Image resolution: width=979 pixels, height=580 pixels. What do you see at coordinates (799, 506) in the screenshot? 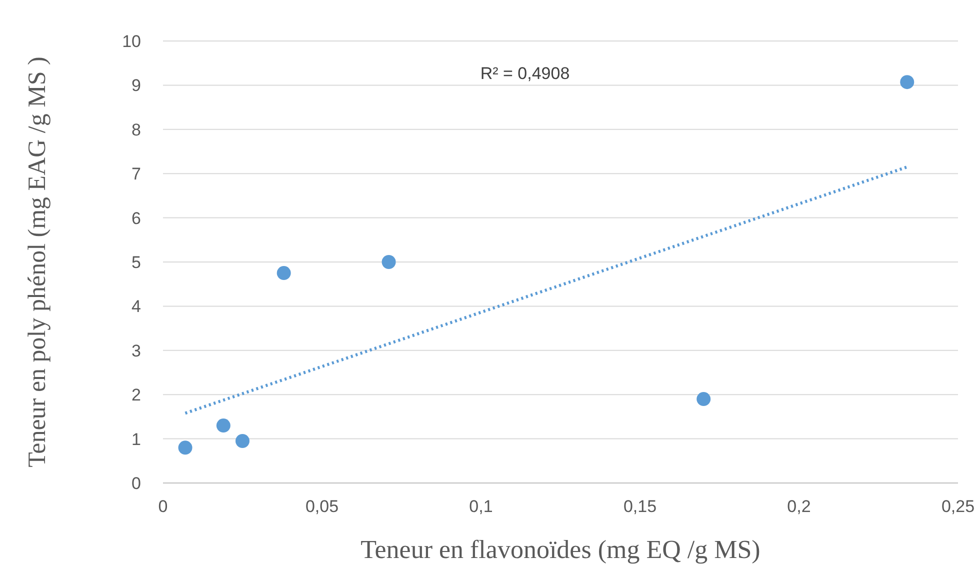
I see `x-tick-label: 0,2` at bounding box center [799, 506].